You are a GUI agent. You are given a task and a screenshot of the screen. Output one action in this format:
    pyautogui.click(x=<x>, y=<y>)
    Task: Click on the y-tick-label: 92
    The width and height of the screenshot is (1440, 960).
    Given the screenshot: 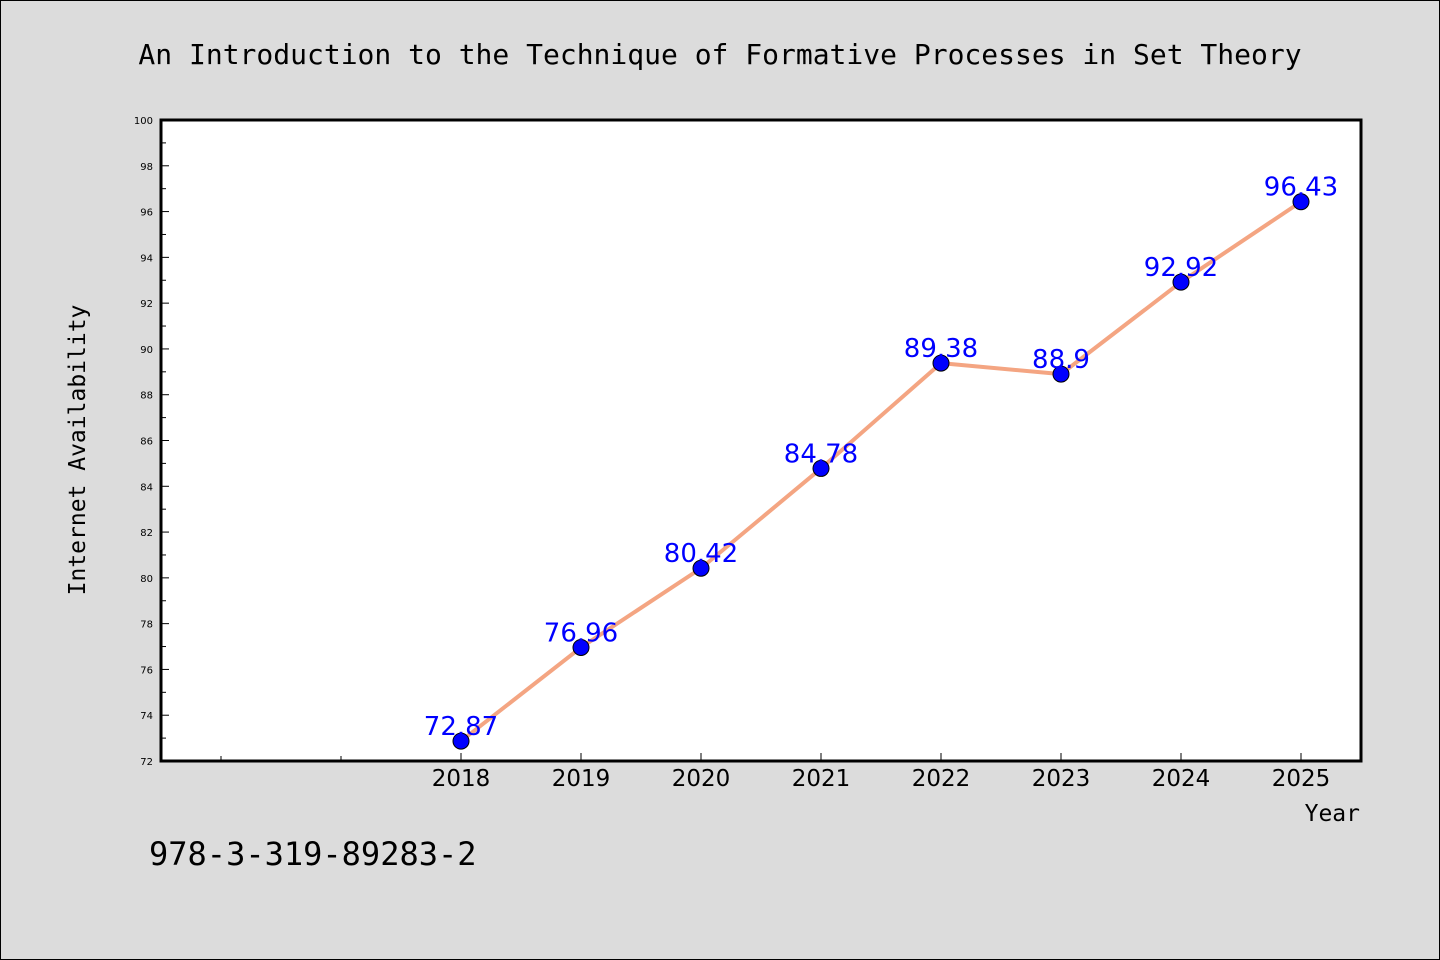 What is the action you would take?
    pyautogui.click(x=146, y=304)
    